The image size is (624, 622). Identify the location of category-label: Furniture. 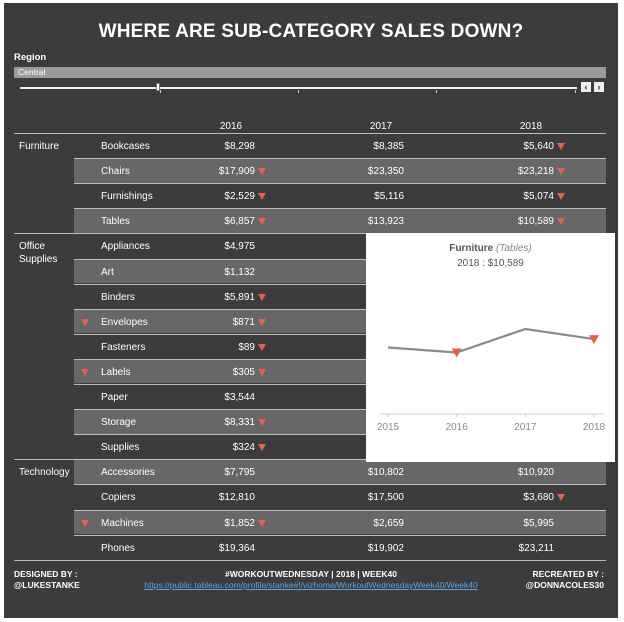
(39, 146).